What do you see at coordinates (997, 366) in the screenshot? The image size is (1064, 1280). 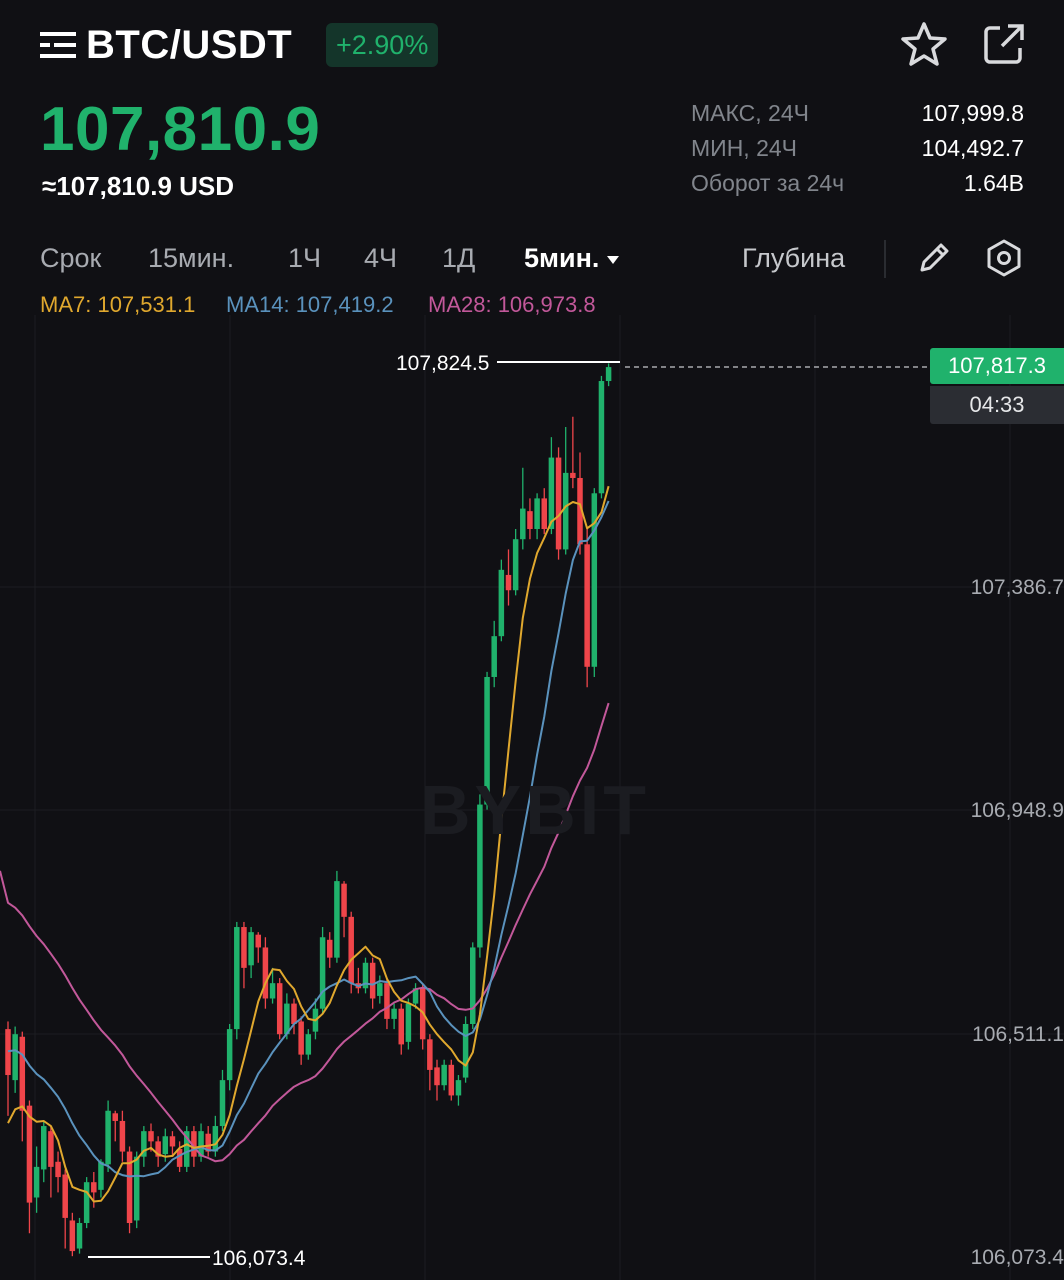 I see `current-price-tag: 107,817.3` at bounding box center [997, 366].